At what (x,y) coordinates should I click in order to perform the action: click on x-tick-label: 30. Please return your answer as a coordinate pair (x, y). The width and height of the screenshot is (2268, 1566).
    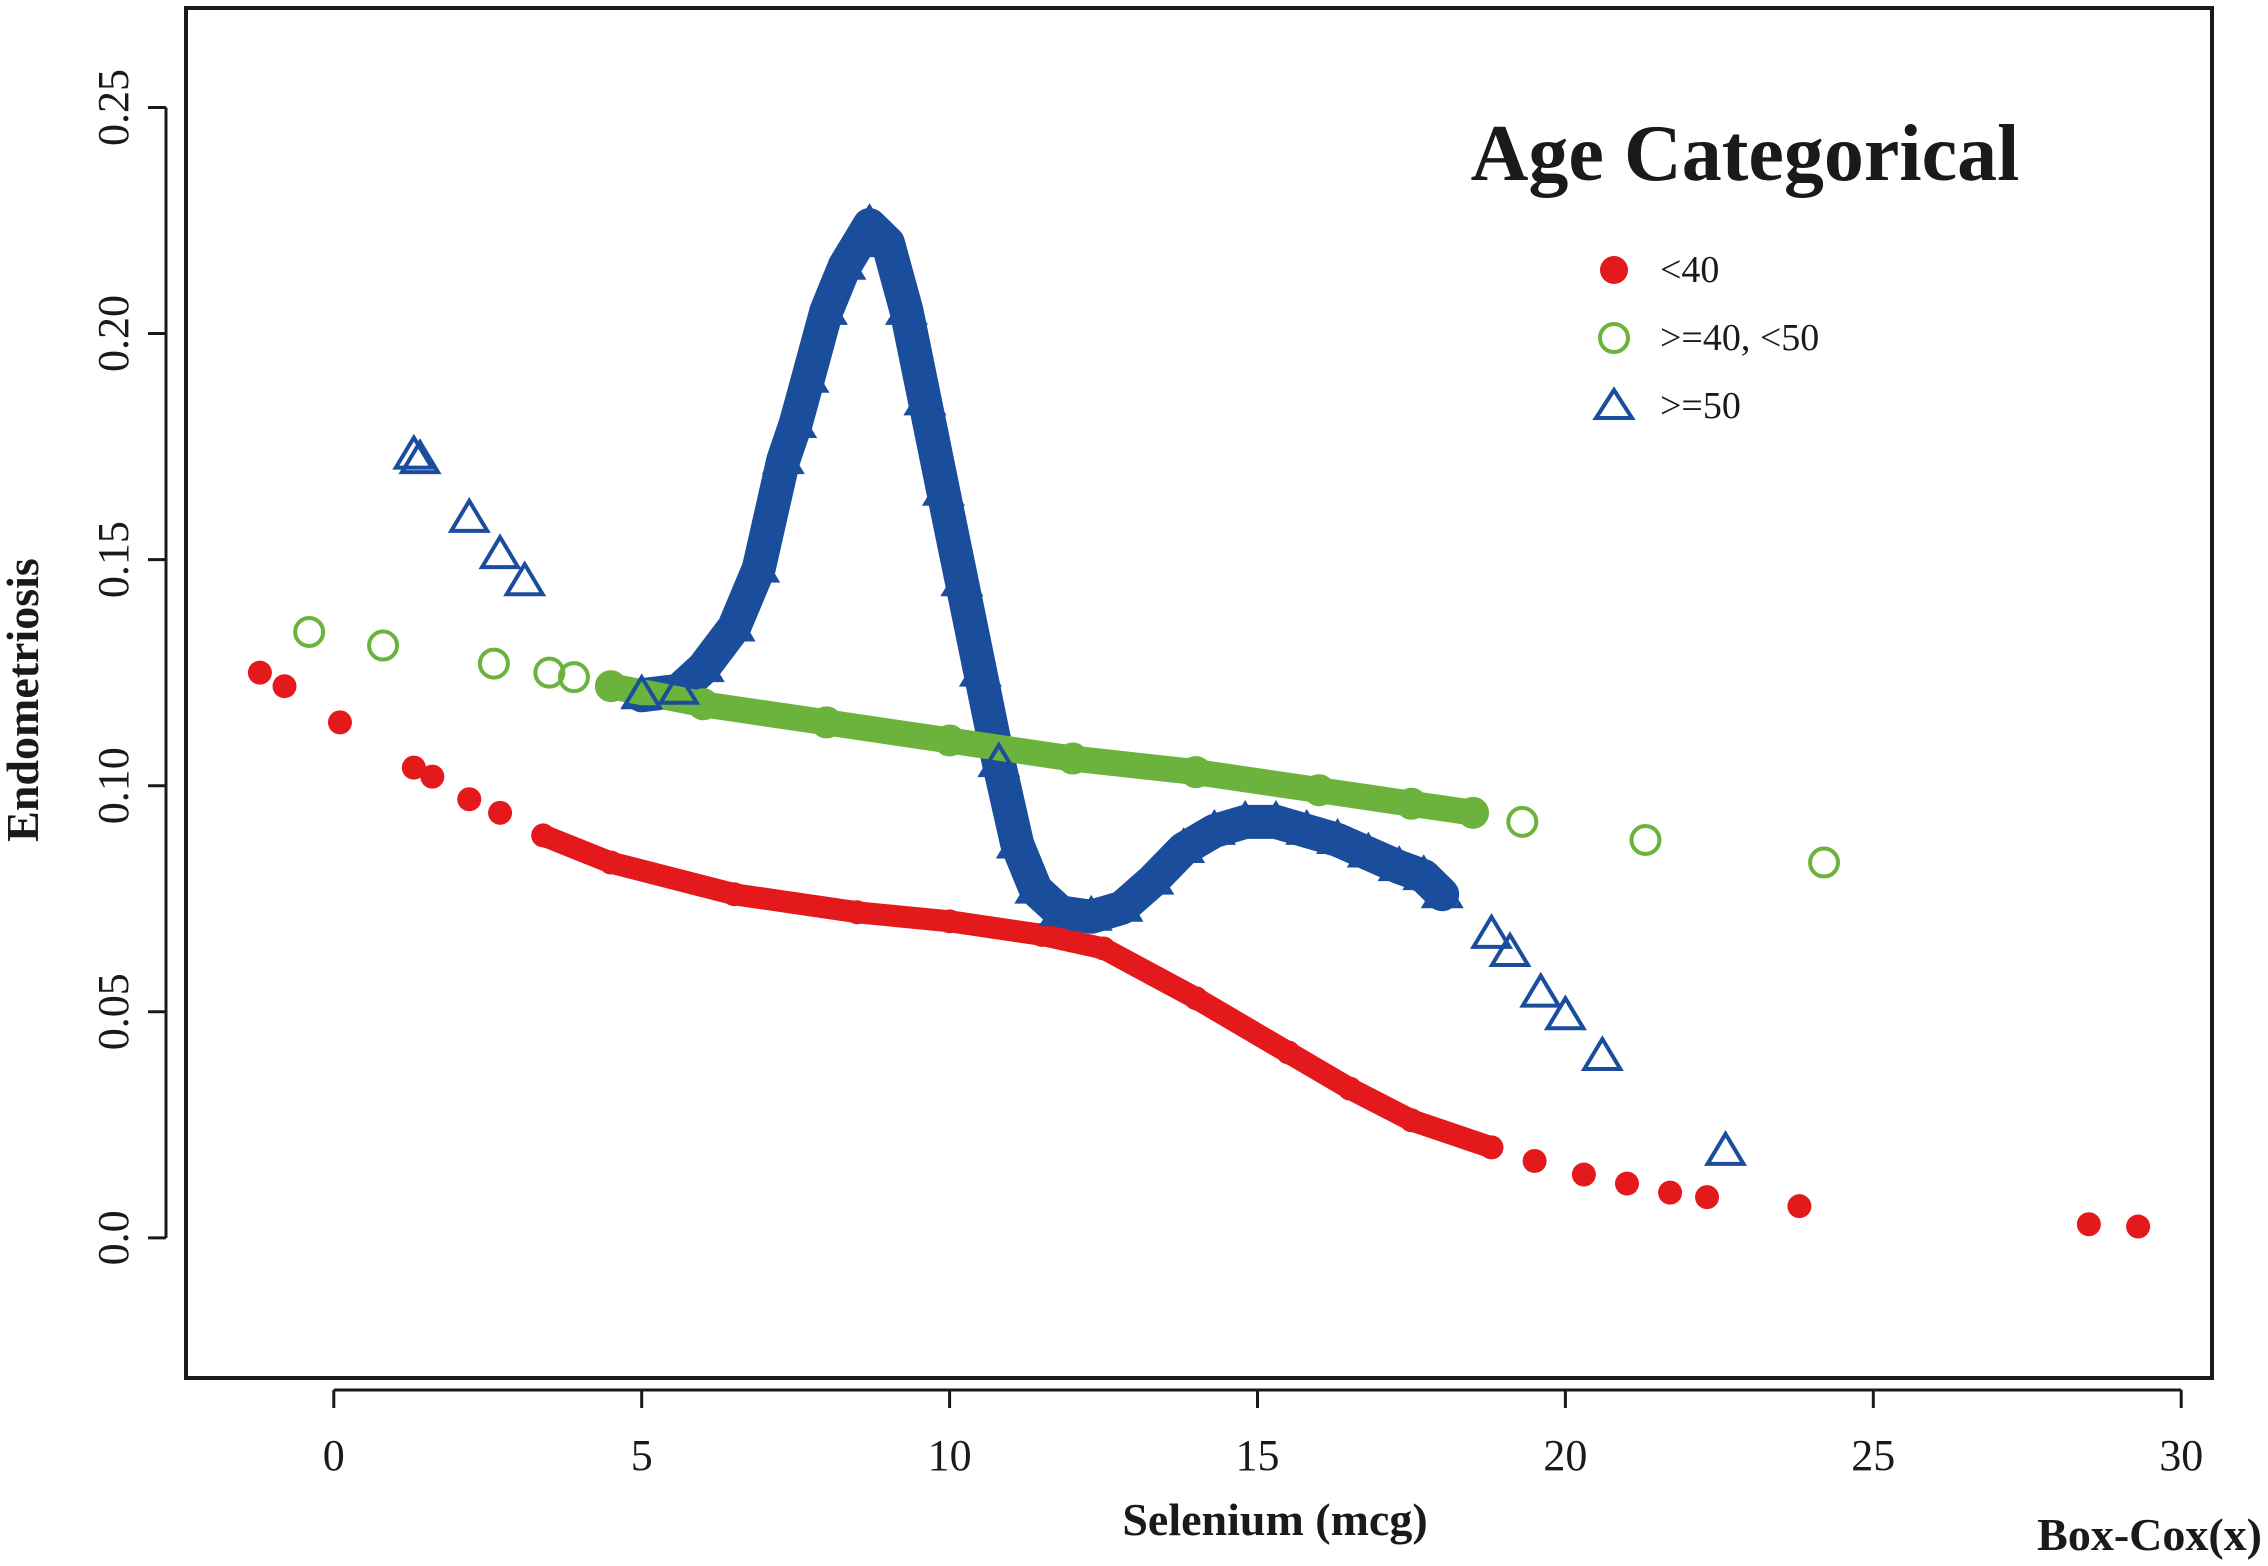
    Looking at the image, I should click on (2181, 1455).